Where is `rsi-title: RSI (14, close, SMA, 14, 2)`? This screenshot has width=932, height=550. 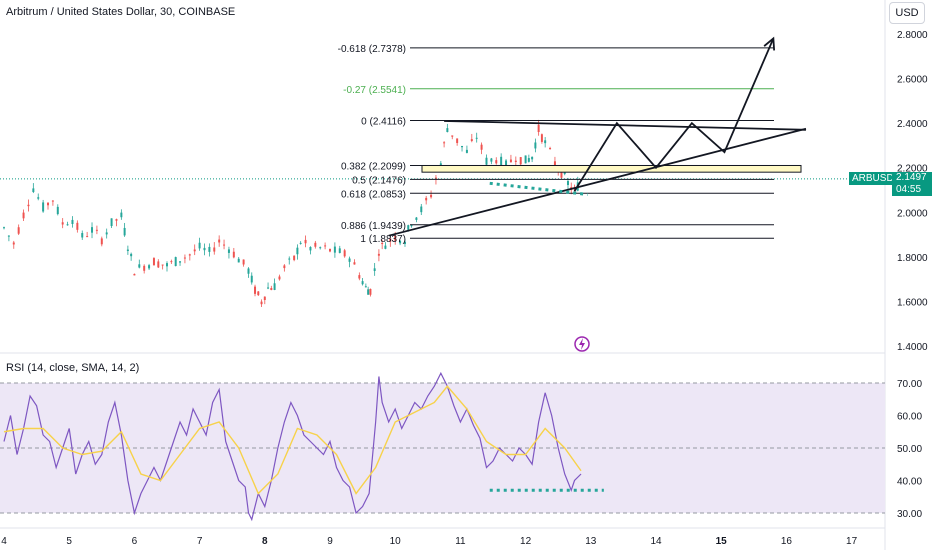
rsi-title: RSI (14, close, SMA, 14, 2) is located at coordinates (73, 368).